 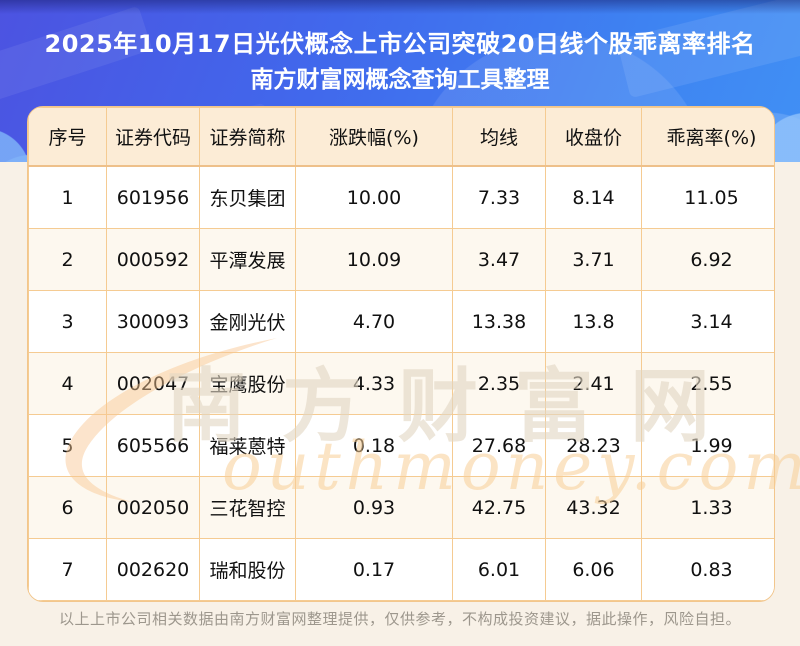 I want to click on table-cell: 002620, so click(x=153, y=569).